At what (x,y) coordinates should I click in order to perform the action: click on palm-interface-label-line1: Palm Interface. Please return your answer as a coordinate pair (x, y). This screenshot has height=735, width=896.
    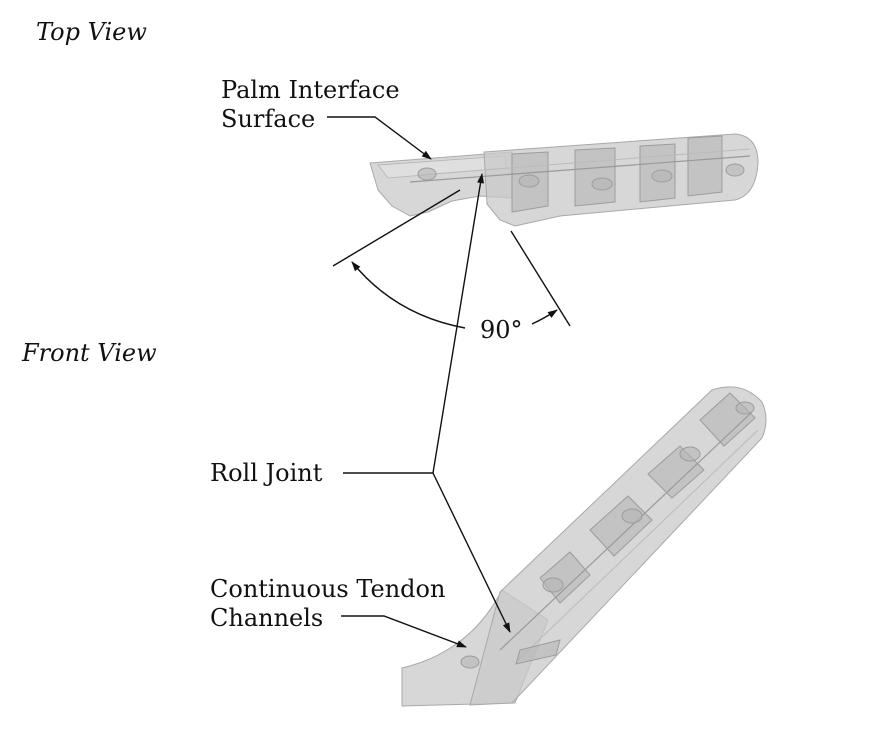
    Looking at the image, I should click on (310, 90).